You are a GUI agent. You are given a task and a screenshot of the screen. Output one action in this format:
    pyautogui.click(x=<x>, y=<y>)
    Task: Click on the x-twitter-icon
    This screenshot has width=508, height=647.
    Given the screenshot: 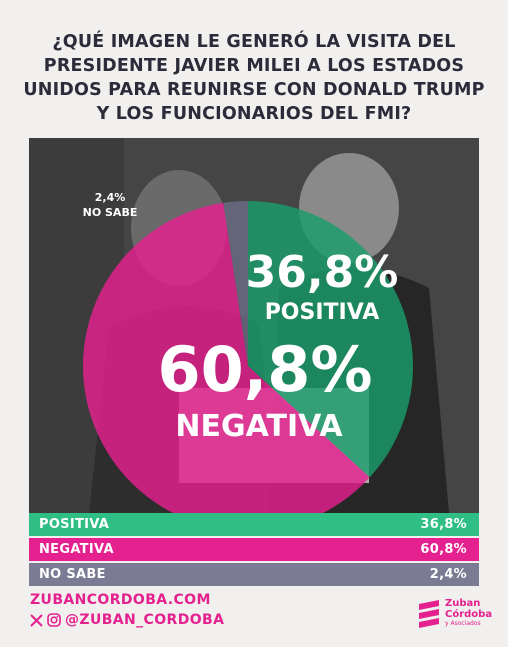 What is the action you would take?
    pyautogui.click(x=36, y=620)
    